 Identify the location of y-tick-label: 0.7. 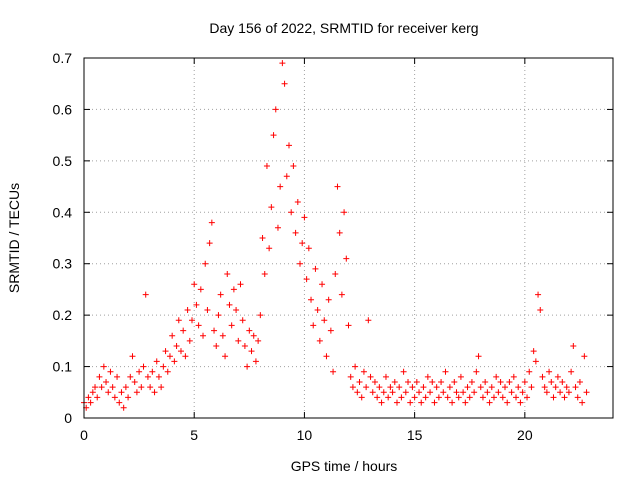
(63, 58).